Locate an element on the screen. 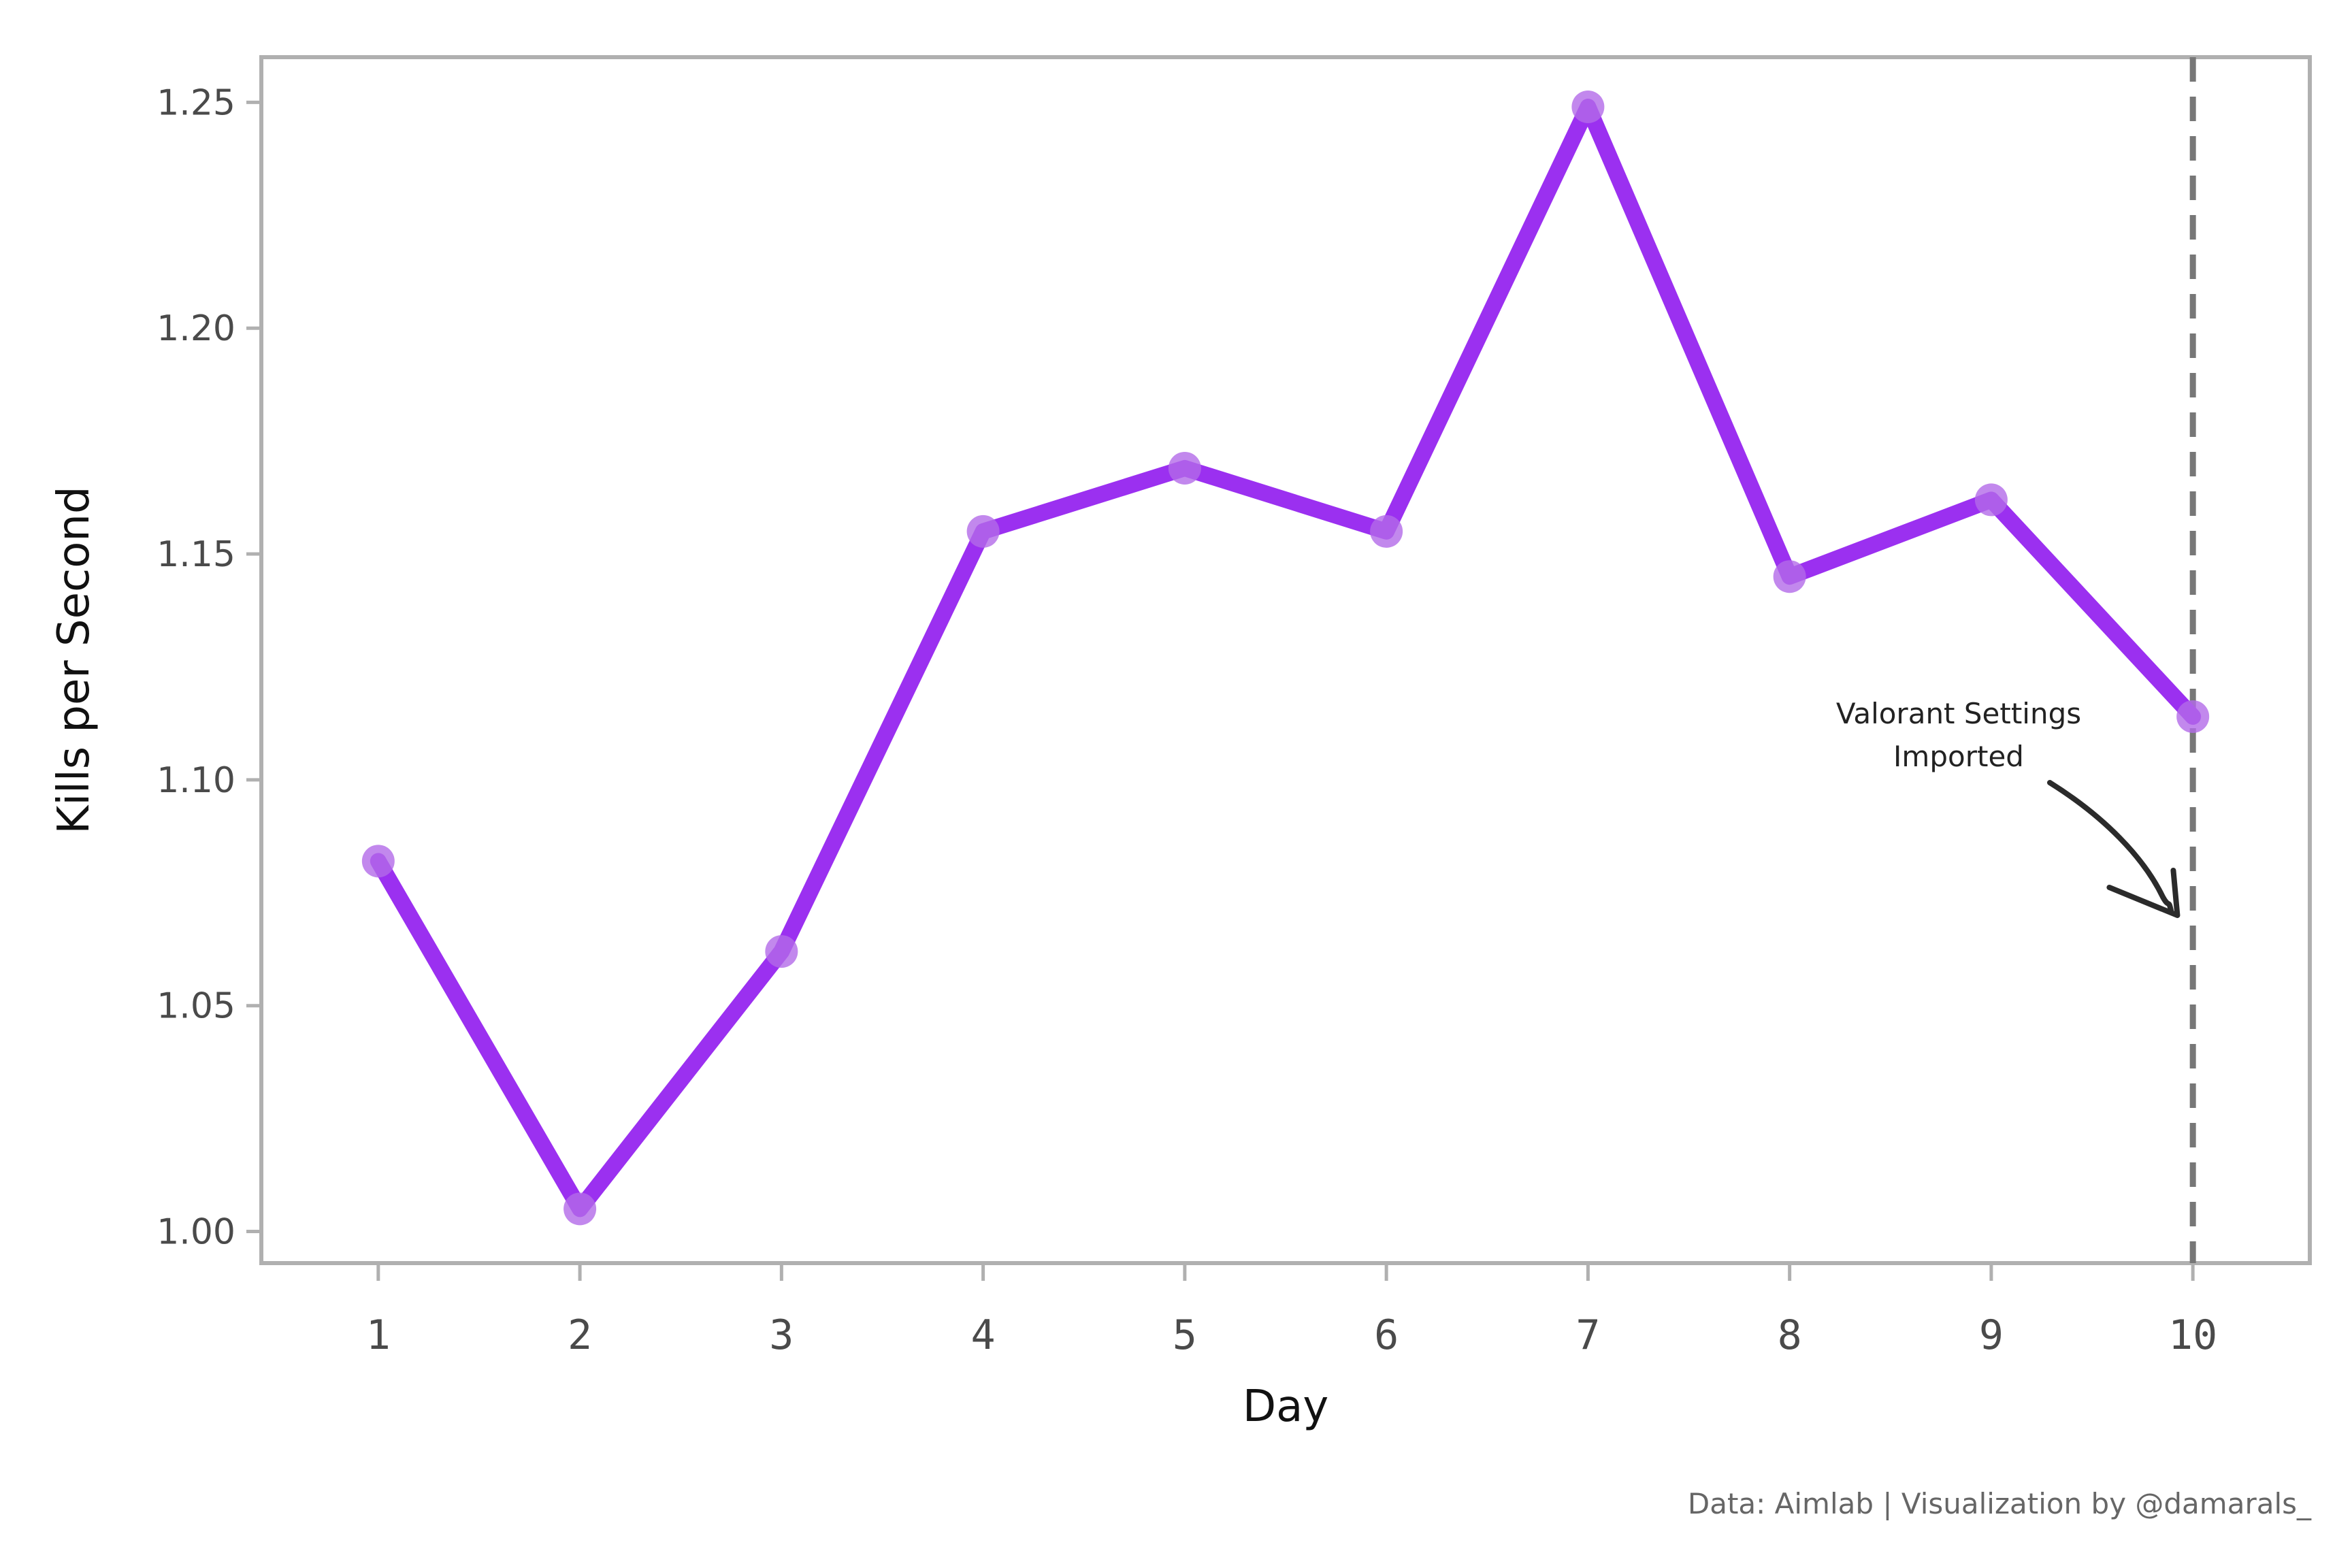 This screenshot has width=2352, height=1568. x-tick-label: 5 is located at coordinates (1185, 1335).